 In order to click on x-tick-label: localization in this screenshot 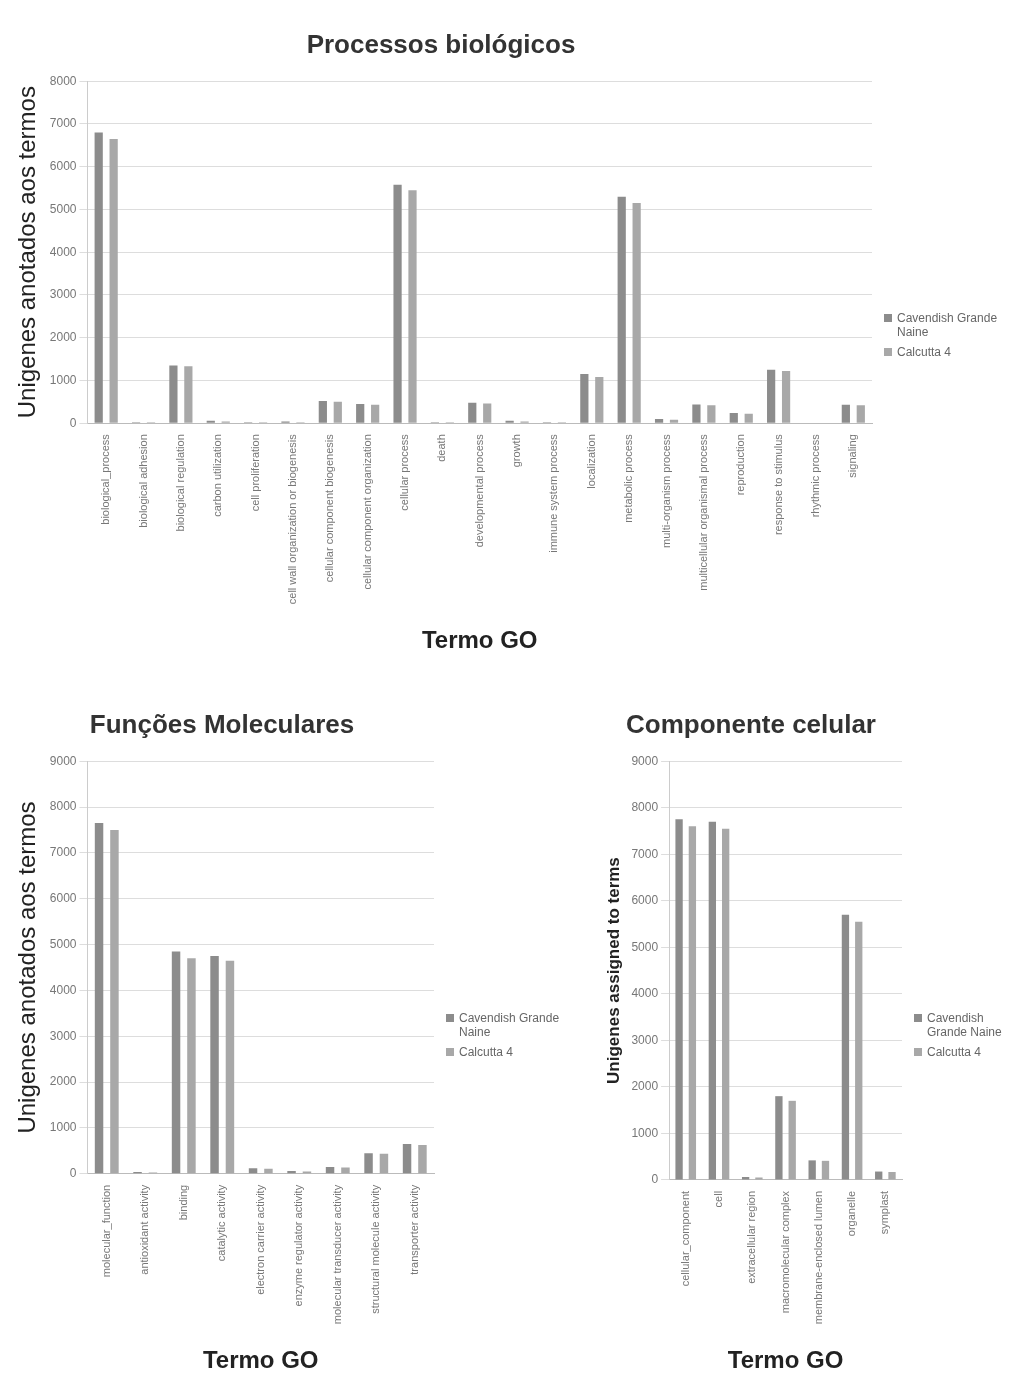, I will do `click(590, 461)`.